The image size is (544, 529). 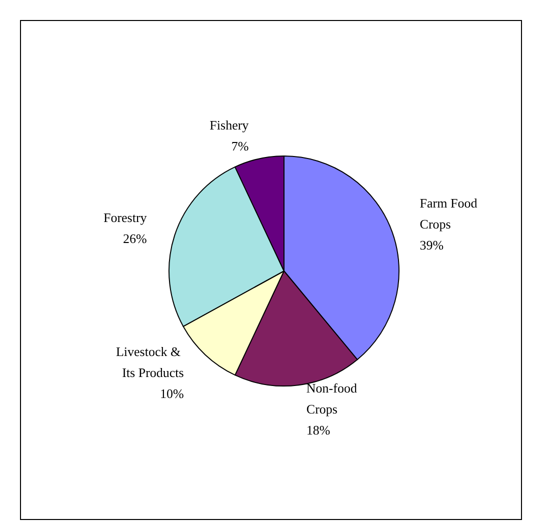 I want to click on data-label: 39%, so click(x=432, y=244).